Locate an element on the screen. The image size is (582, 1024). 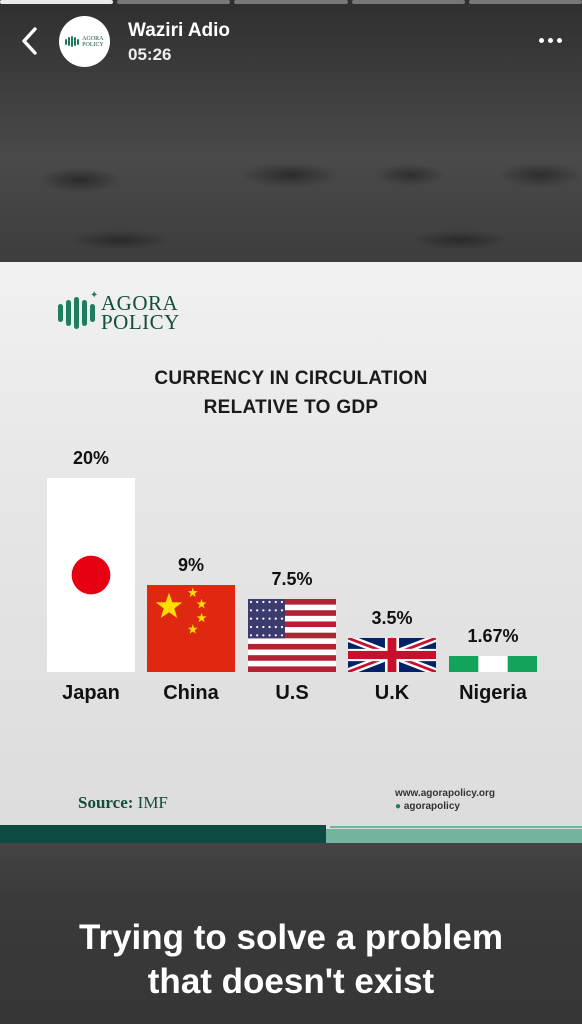
category-label-nigeria: Nigeria is located at coordinates (493, 693).